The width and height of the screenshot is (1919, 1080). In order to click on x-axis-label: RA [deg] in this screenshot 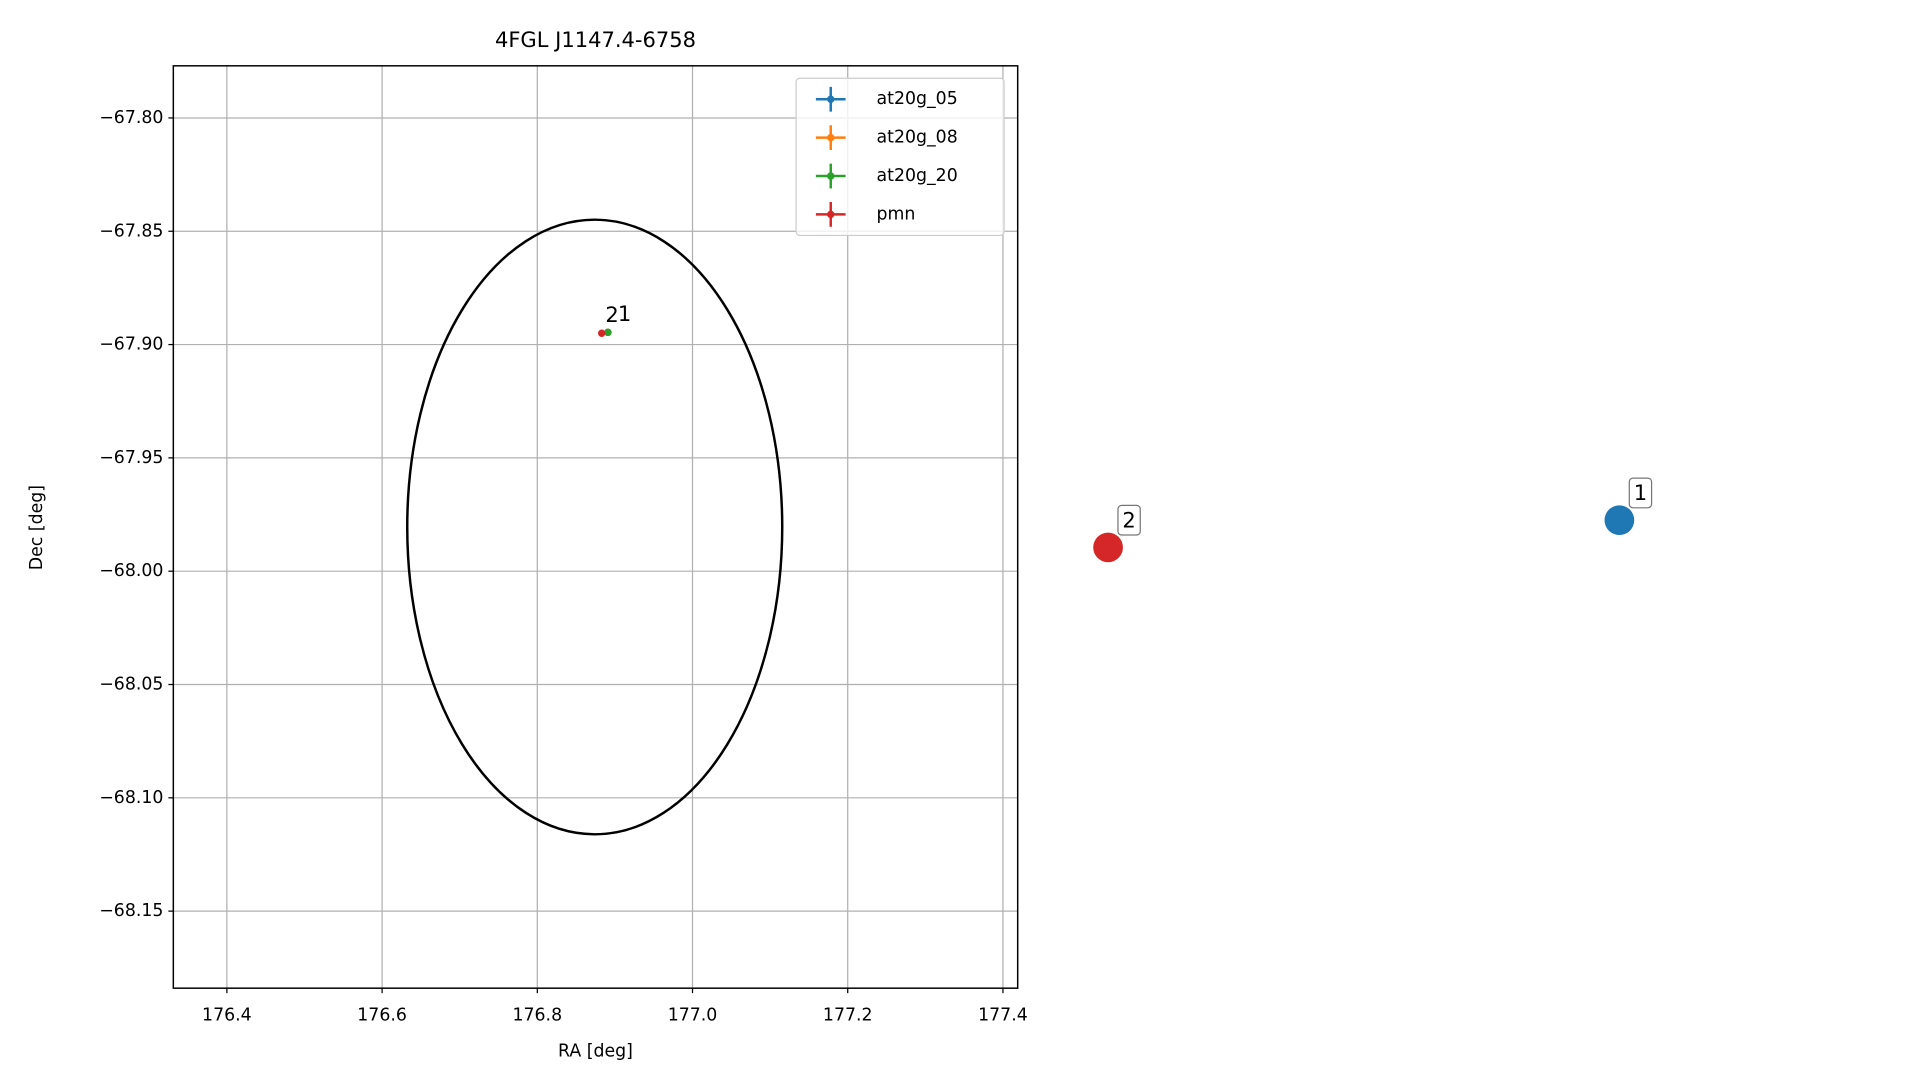, I will do `click(595, 1051)`.